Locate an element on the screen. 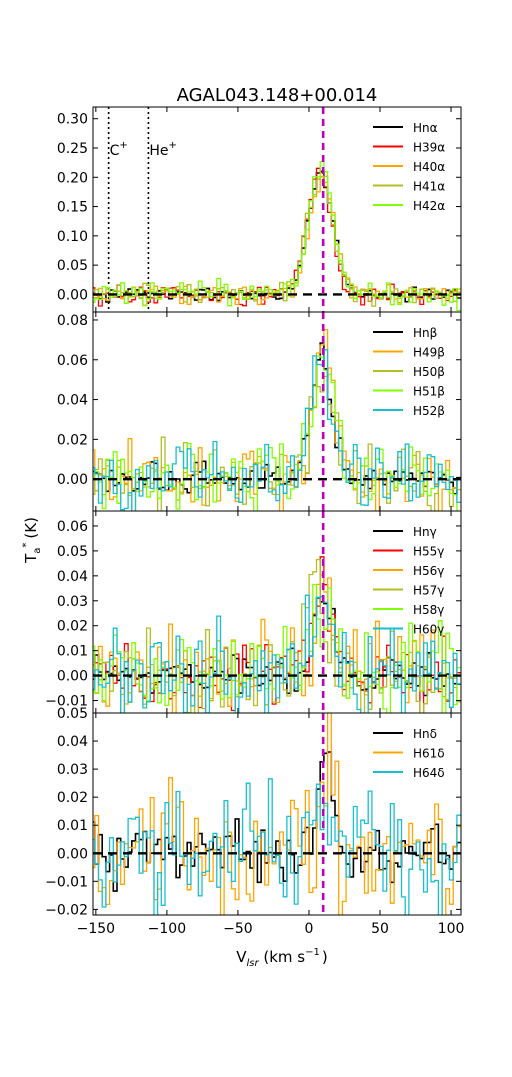 Image resolution: width=512 pixels, height=1077 pixels. x-axis-label-sup: −1 is located at coordinates (312, 952).